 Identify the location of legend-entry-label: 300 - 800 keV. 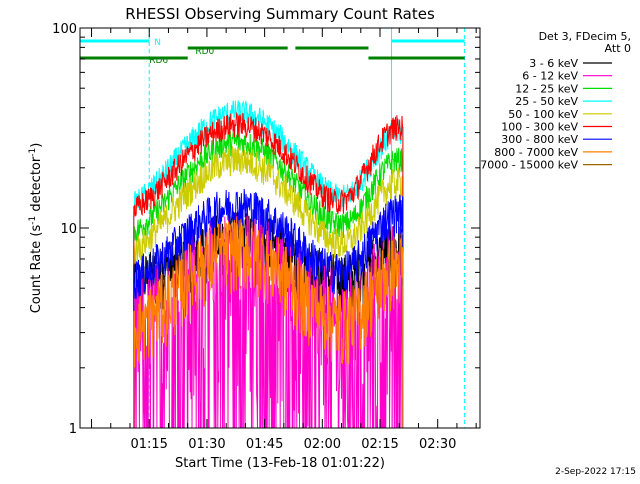
(539, 139).